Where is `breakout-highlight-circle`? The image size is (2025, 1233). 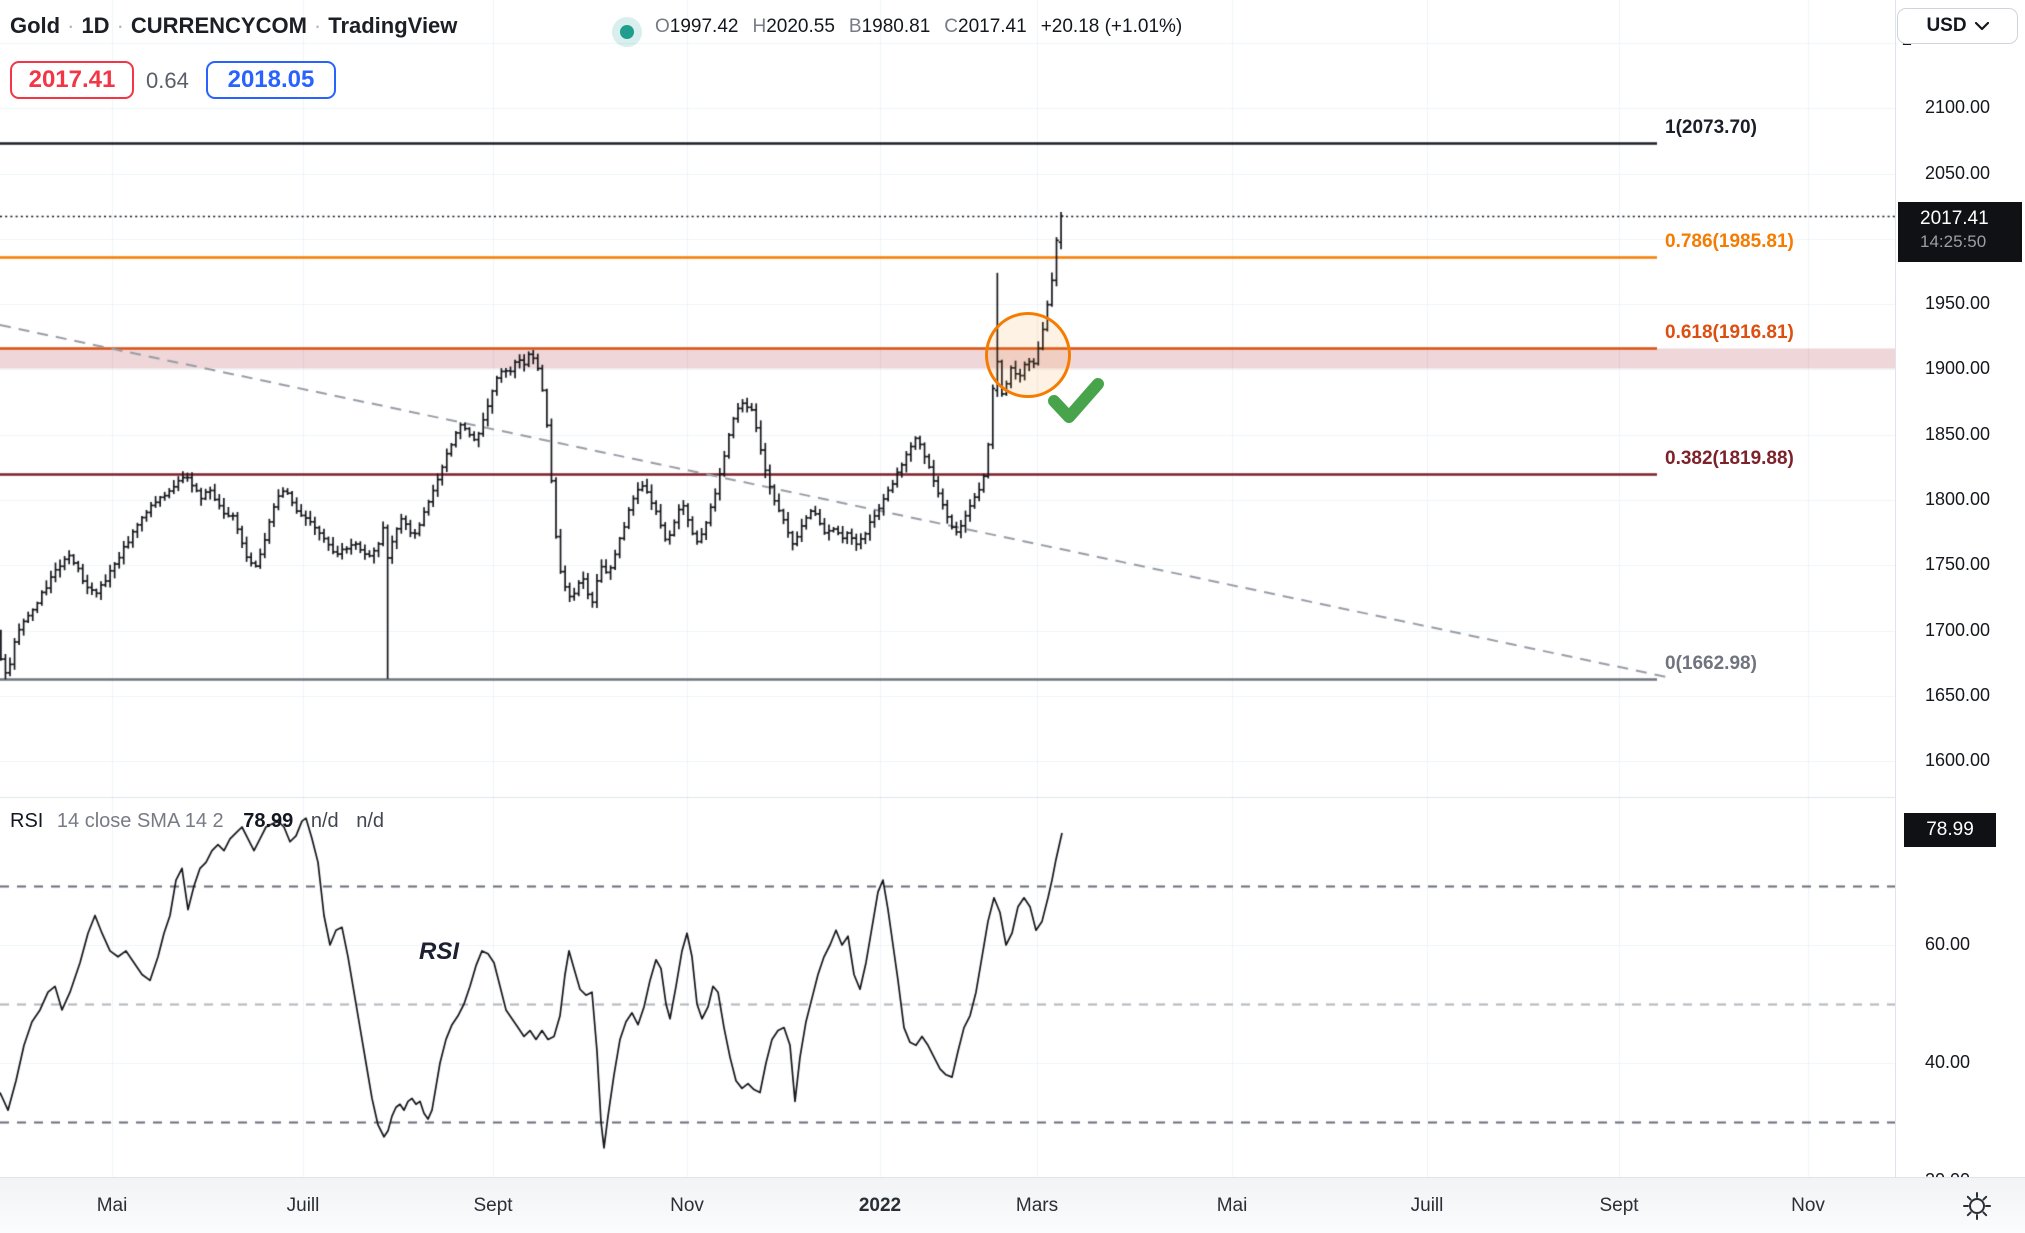
breakout-highlight-circle is located at coordinates (1028, 355).